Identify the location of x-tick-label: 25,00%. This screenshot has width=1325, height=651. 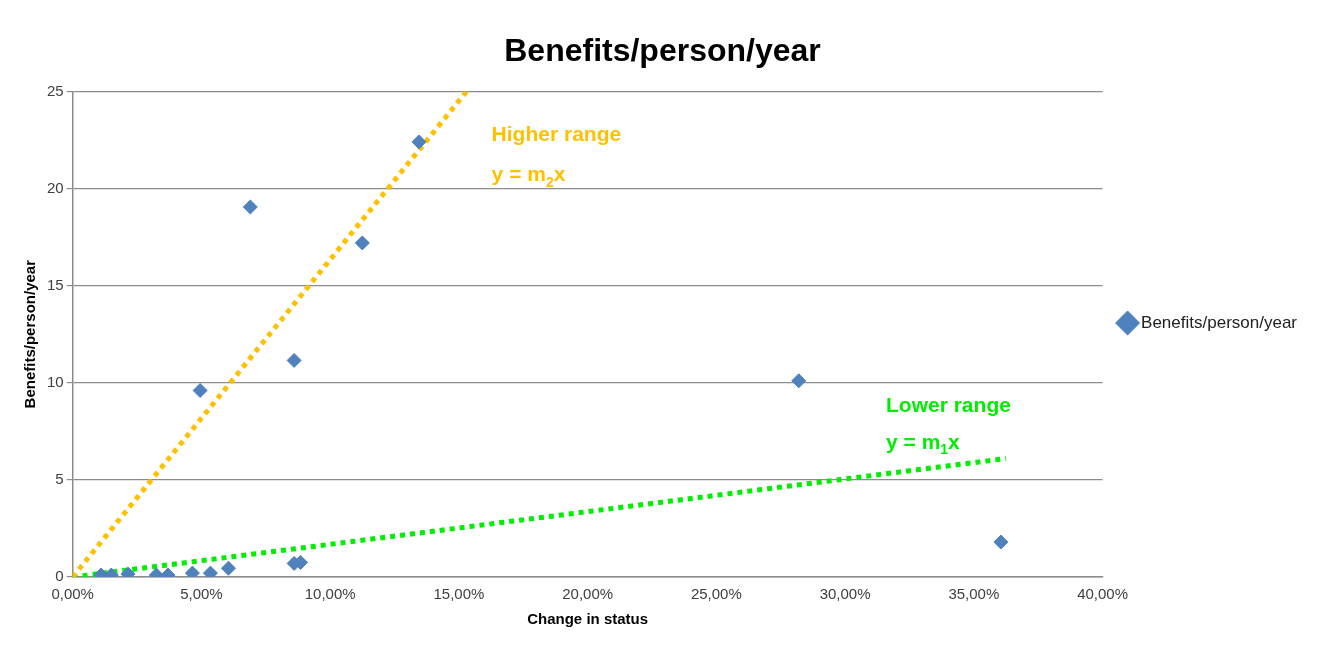
(716, 594).